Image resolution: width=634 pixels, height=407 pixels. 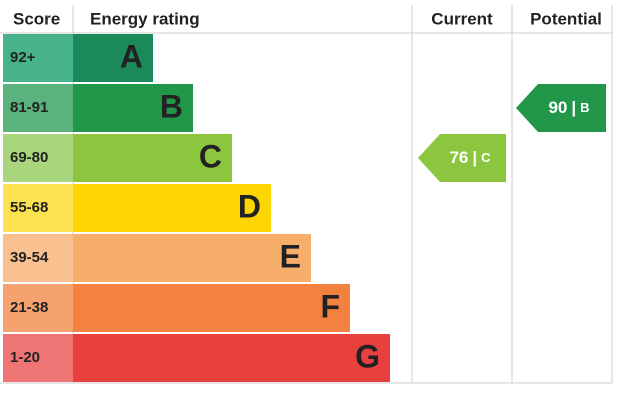 I want to click on band-letter: A, so click(x=131, y=56).